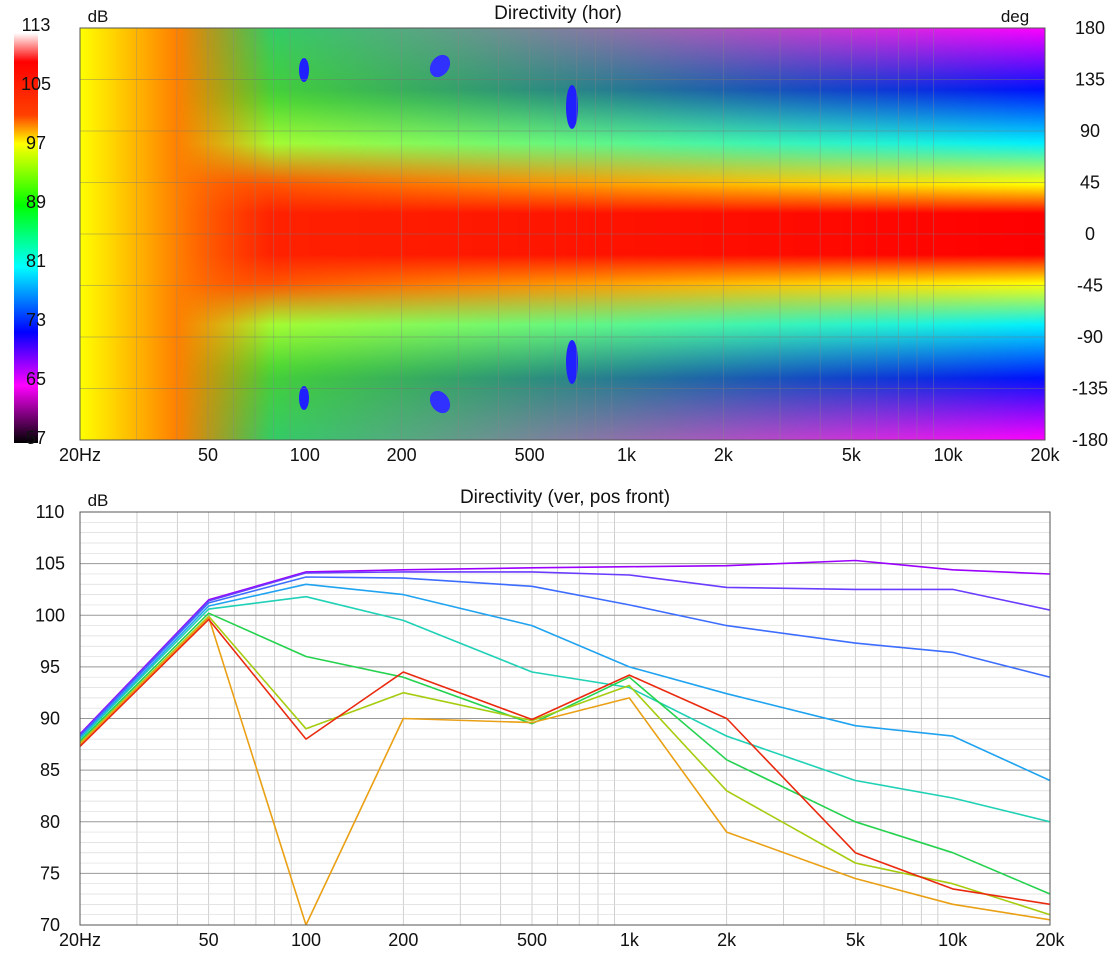 Image resolution: width=1117 pixels, height=971 pixels. What do you see at coordinates (50, 925) in the screenshot?
I see `line-y-tick-label: 70` at bounding box center [50, 925].